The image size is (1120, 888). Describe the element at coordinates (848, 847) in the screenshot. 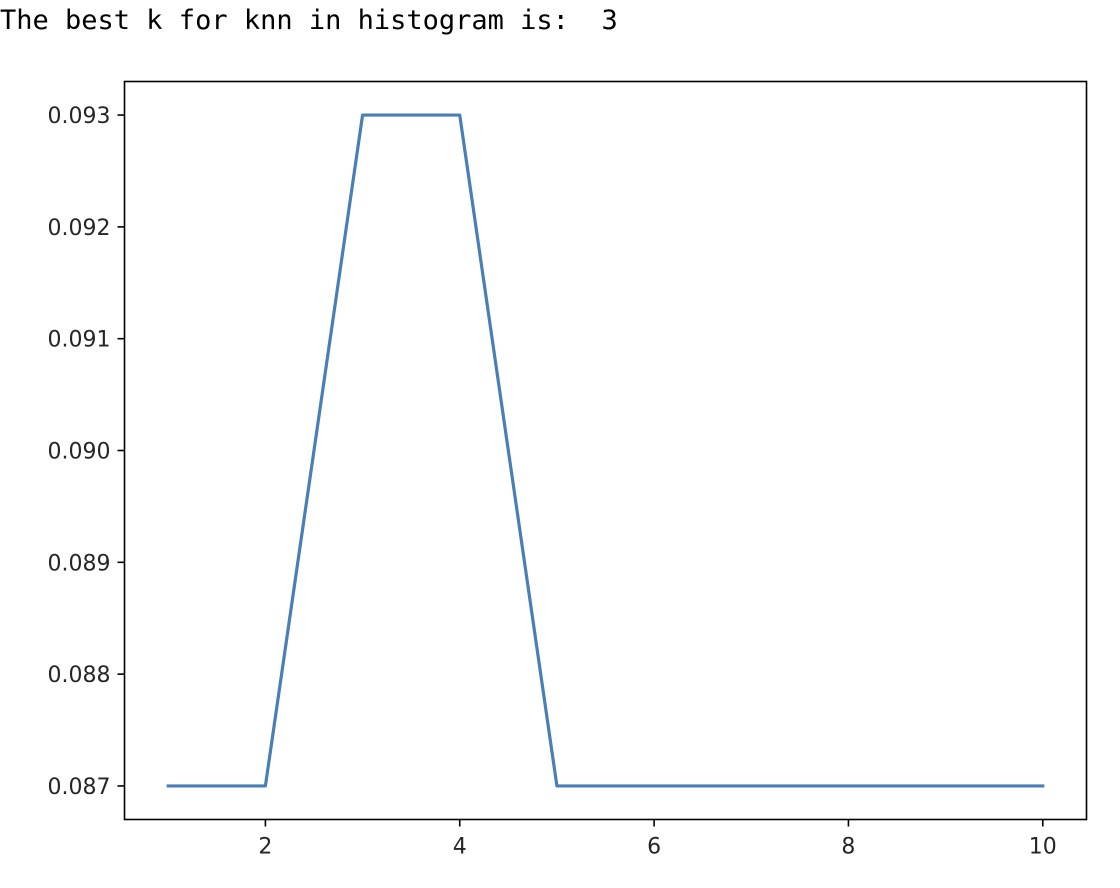

I see `x-tick-label: 8` at that location.